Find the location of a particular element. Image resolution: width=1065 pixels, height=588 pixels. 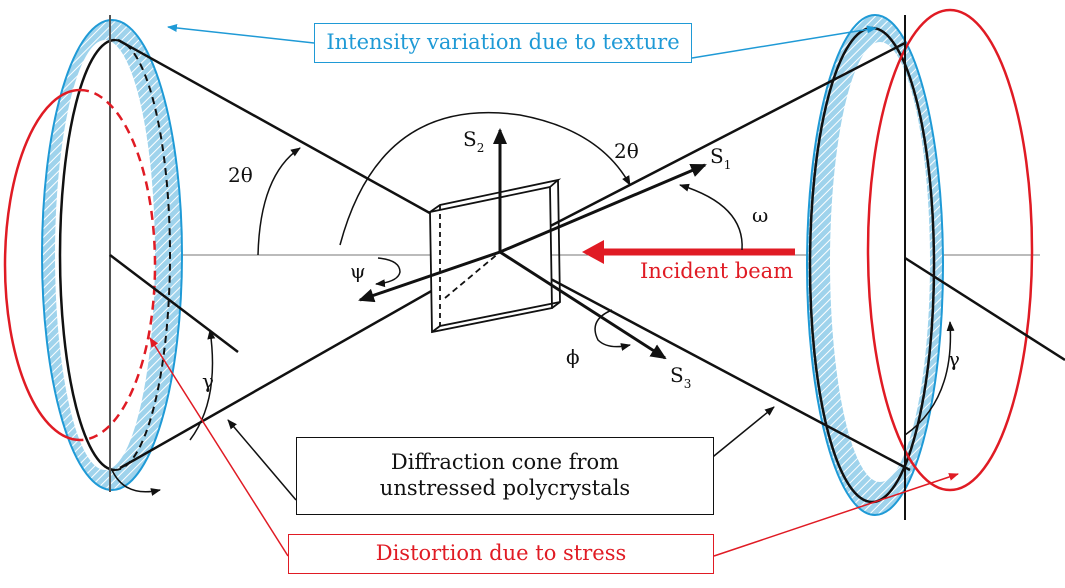

phi-label: ϕ is located at coordinates (573, 357).